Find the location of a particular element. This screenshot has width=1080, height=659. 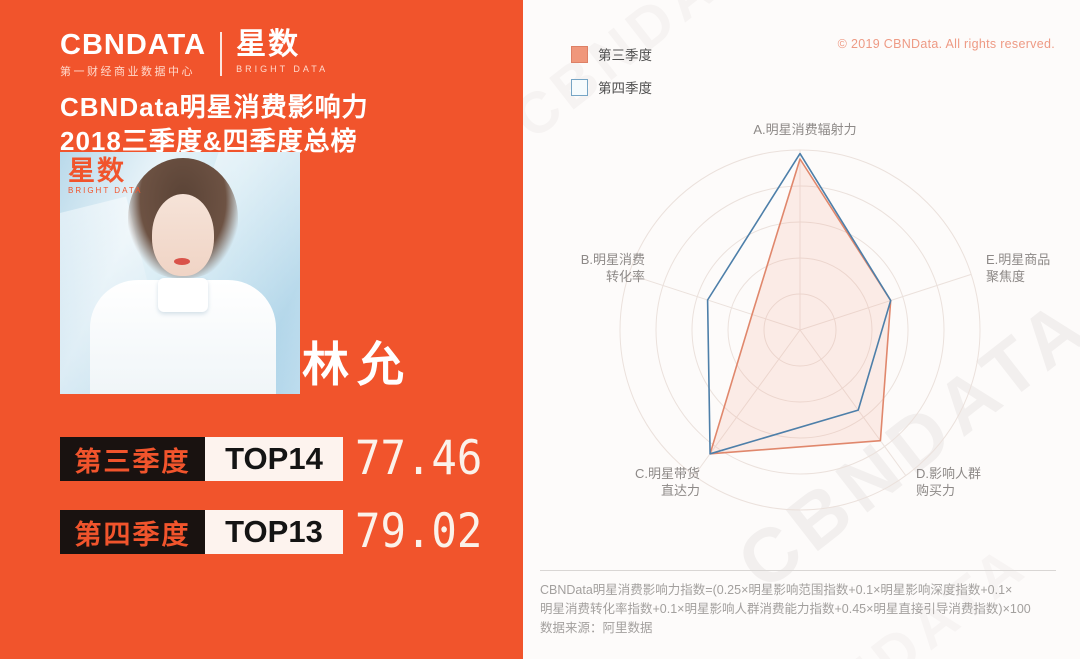

quarter-label-q4: 第四季度 is located at coordinates (132, 532).